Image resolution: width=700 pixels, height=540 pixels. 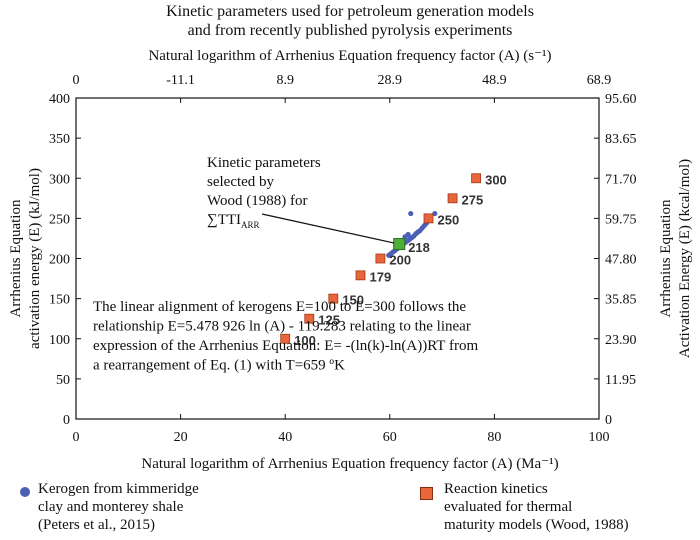 What do you see at coordinates (250, 225) in the screenshot?
I see `annotation-symbol-sub: ARR` at bounding box center [250, 225].